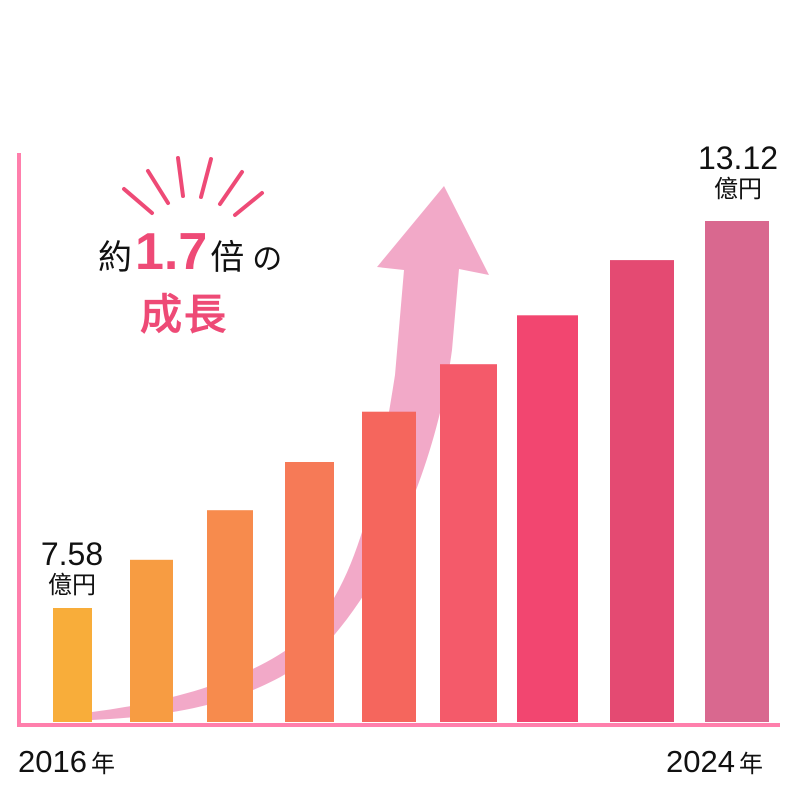  Describe the element at coordinates (115, 258) in the screenshot. I see `callout-prefix: 約` at that location.